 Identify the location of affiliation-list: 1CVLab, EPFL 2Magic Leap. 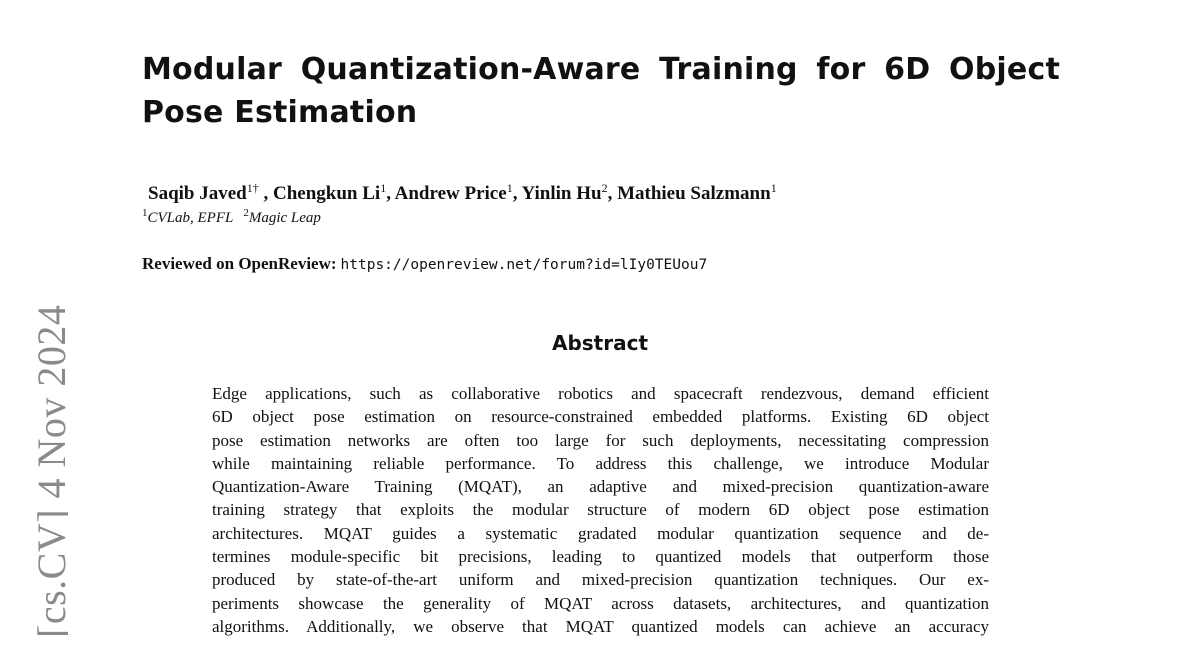
(231, 218).